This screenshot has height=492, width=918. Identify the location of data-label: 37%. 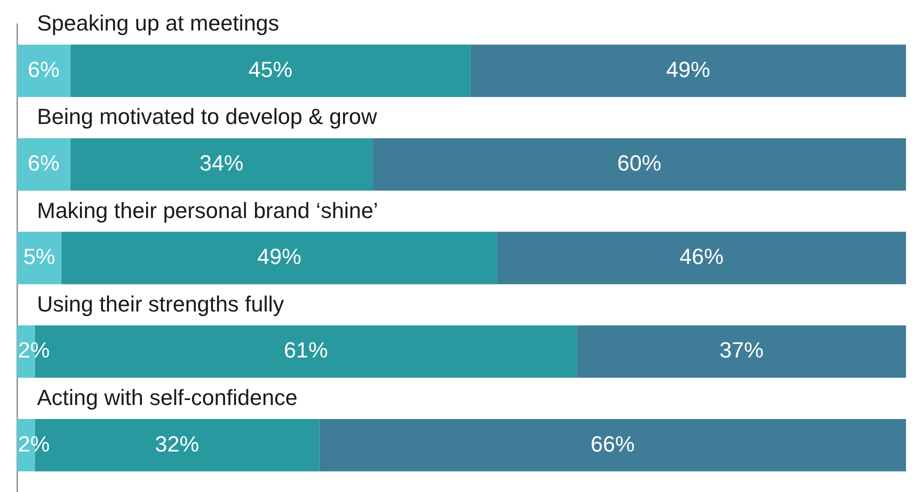
(742, 350).